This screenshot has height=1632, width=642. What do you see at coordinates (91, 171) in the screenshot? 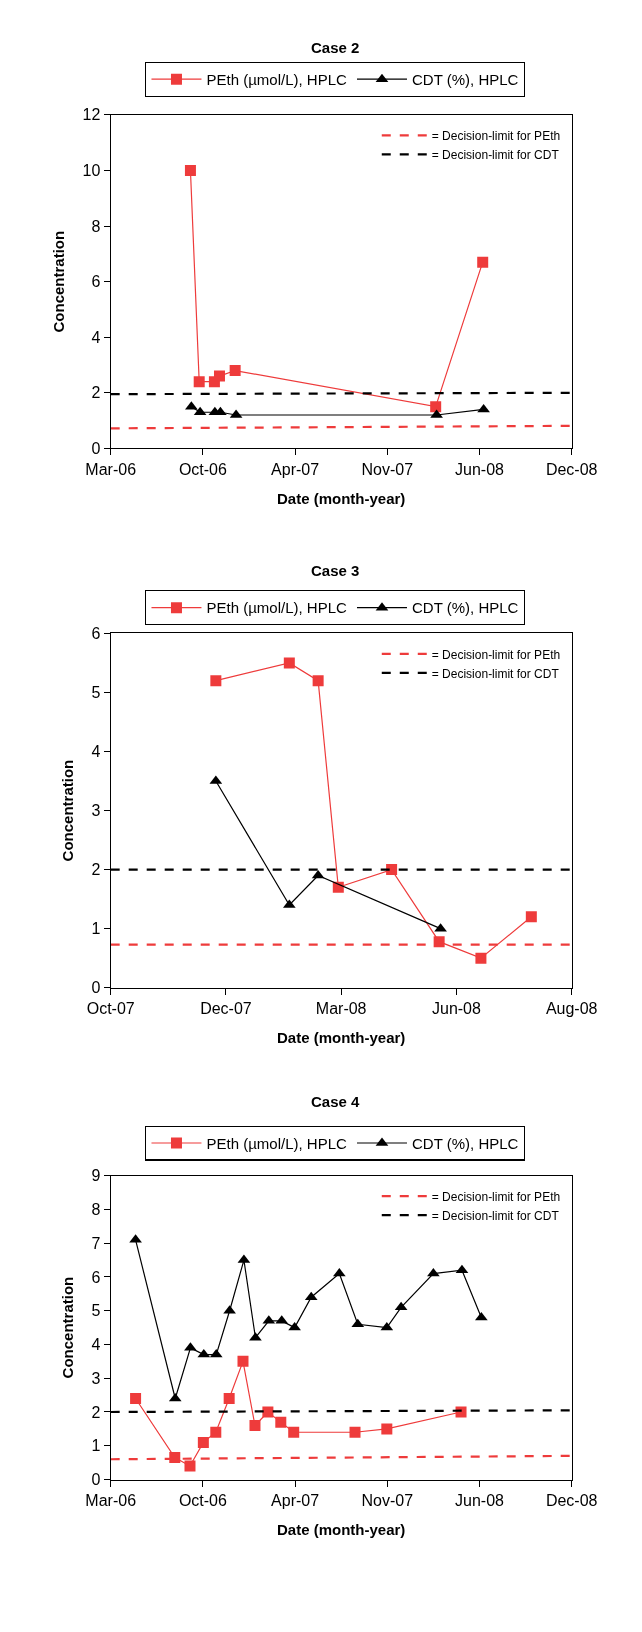
I see `y-tick-label: 10` at bounding box center [91, 171].